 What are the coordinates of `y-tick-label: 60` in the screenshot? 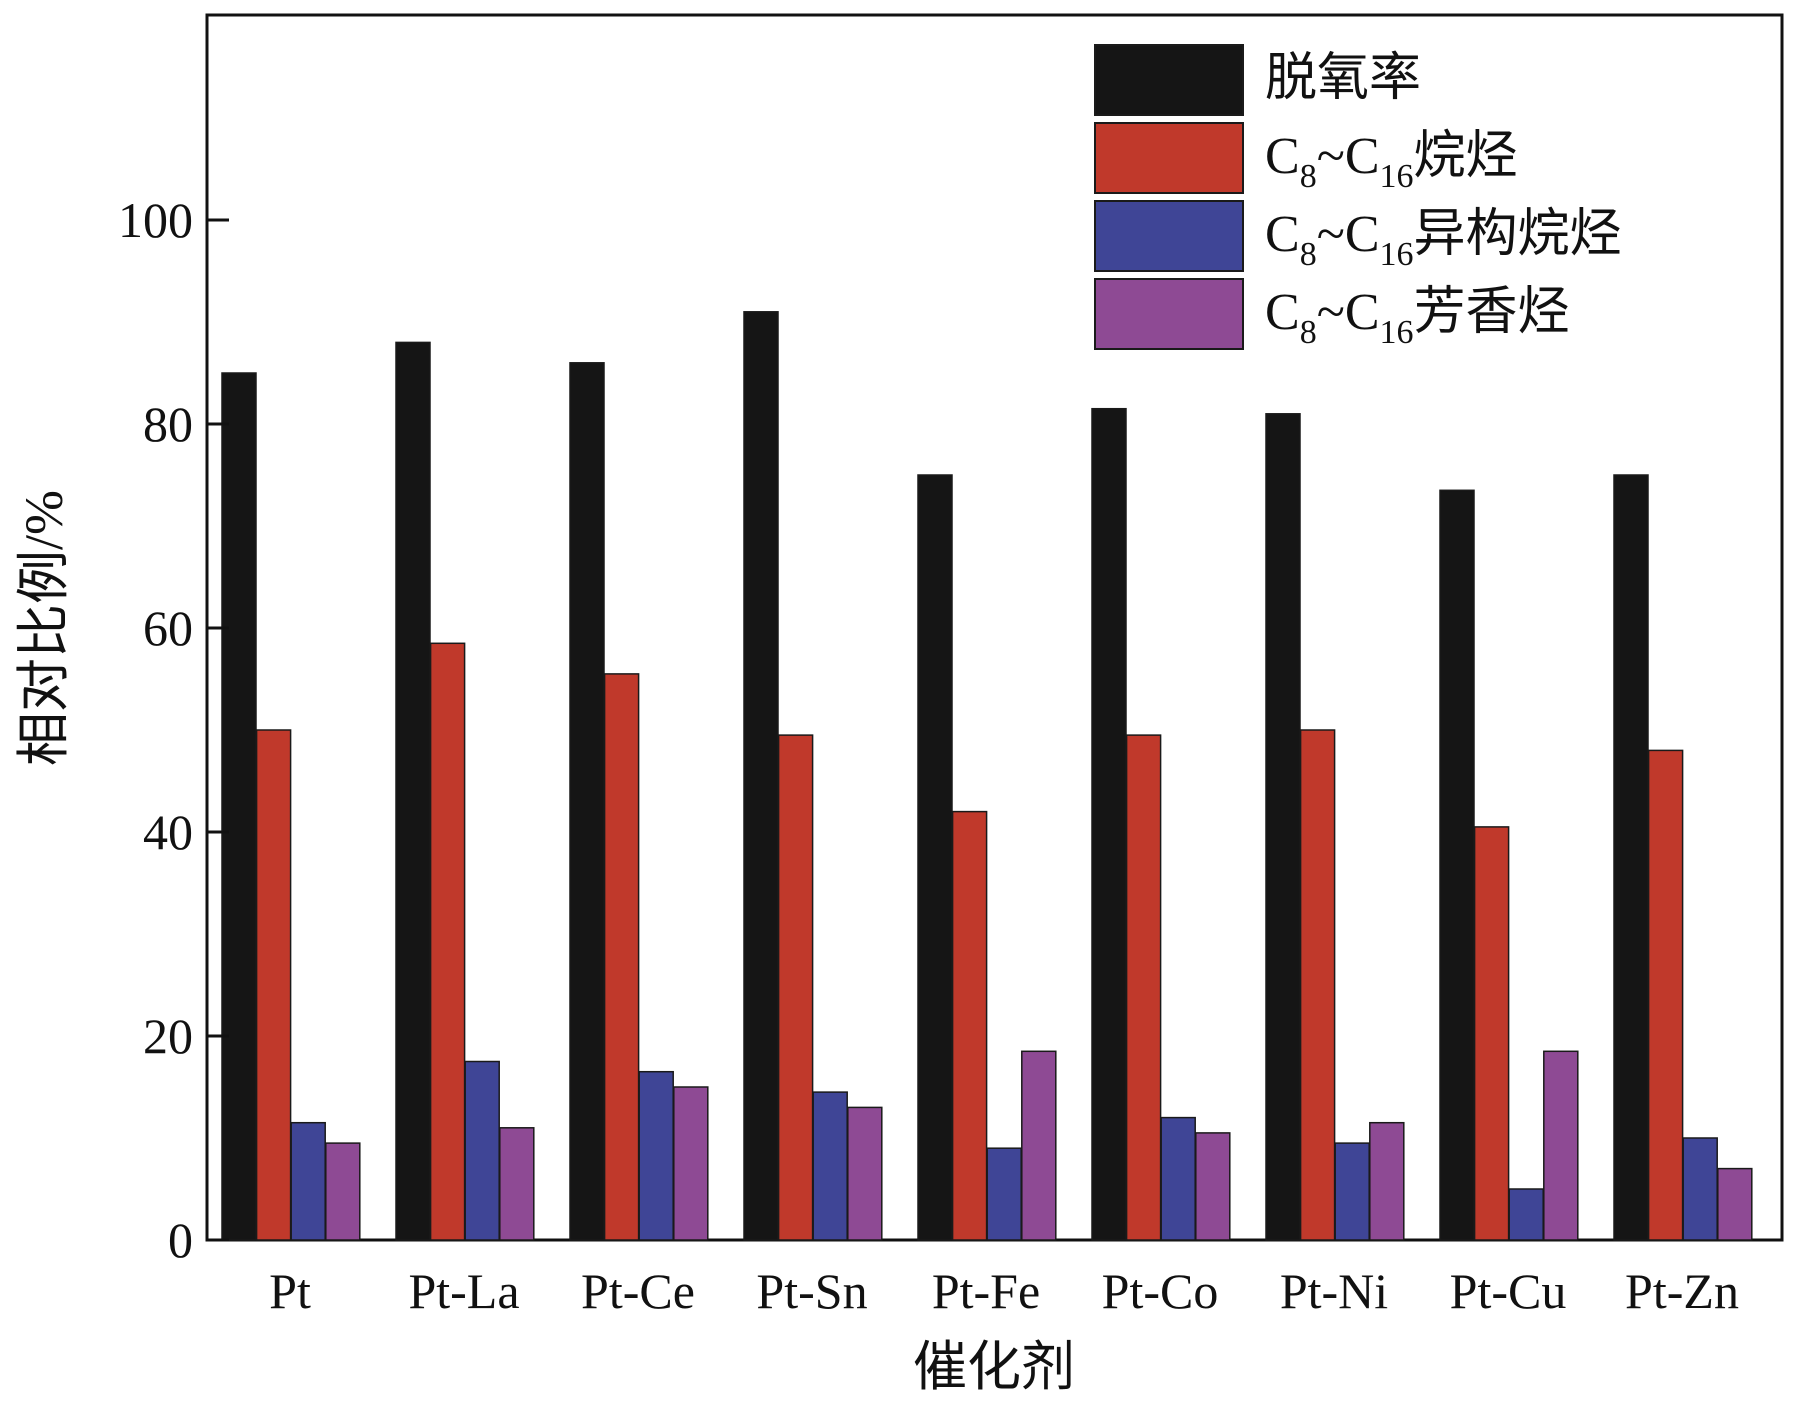 It's located at (168, 628).